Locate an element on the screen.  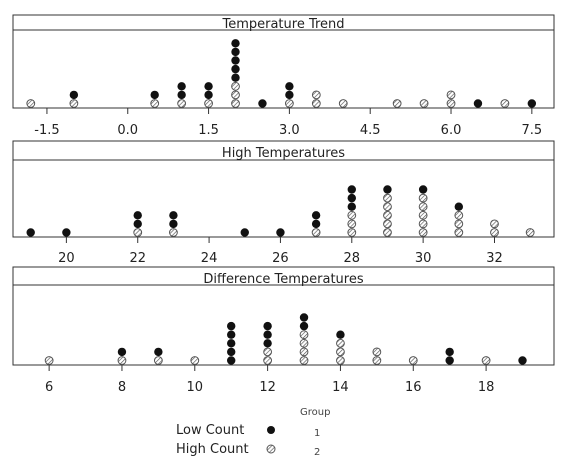
x-tick-label: 7.5 is located at coordinates (531, 130).